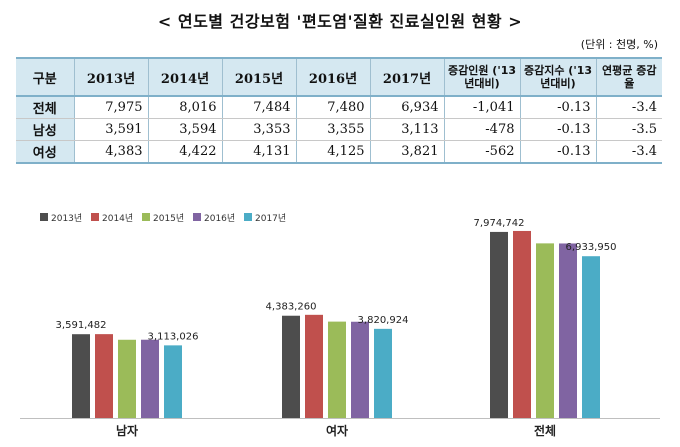  I want to click on bar-남자-2015년, so click(127, 378).